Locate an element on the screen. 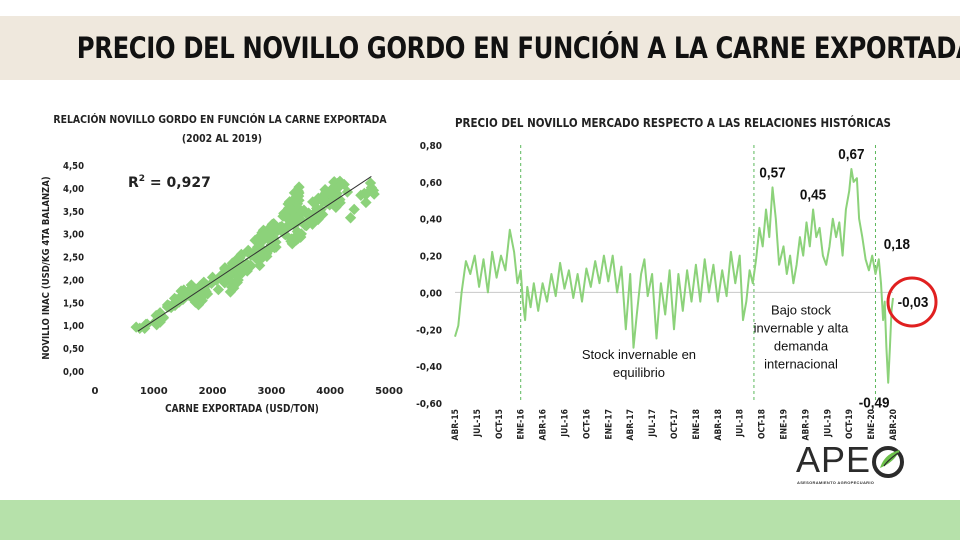 The width and height of the screenshot is (960, 540). line-x-tick: ABR-15 is located at coordinates (454, 425).